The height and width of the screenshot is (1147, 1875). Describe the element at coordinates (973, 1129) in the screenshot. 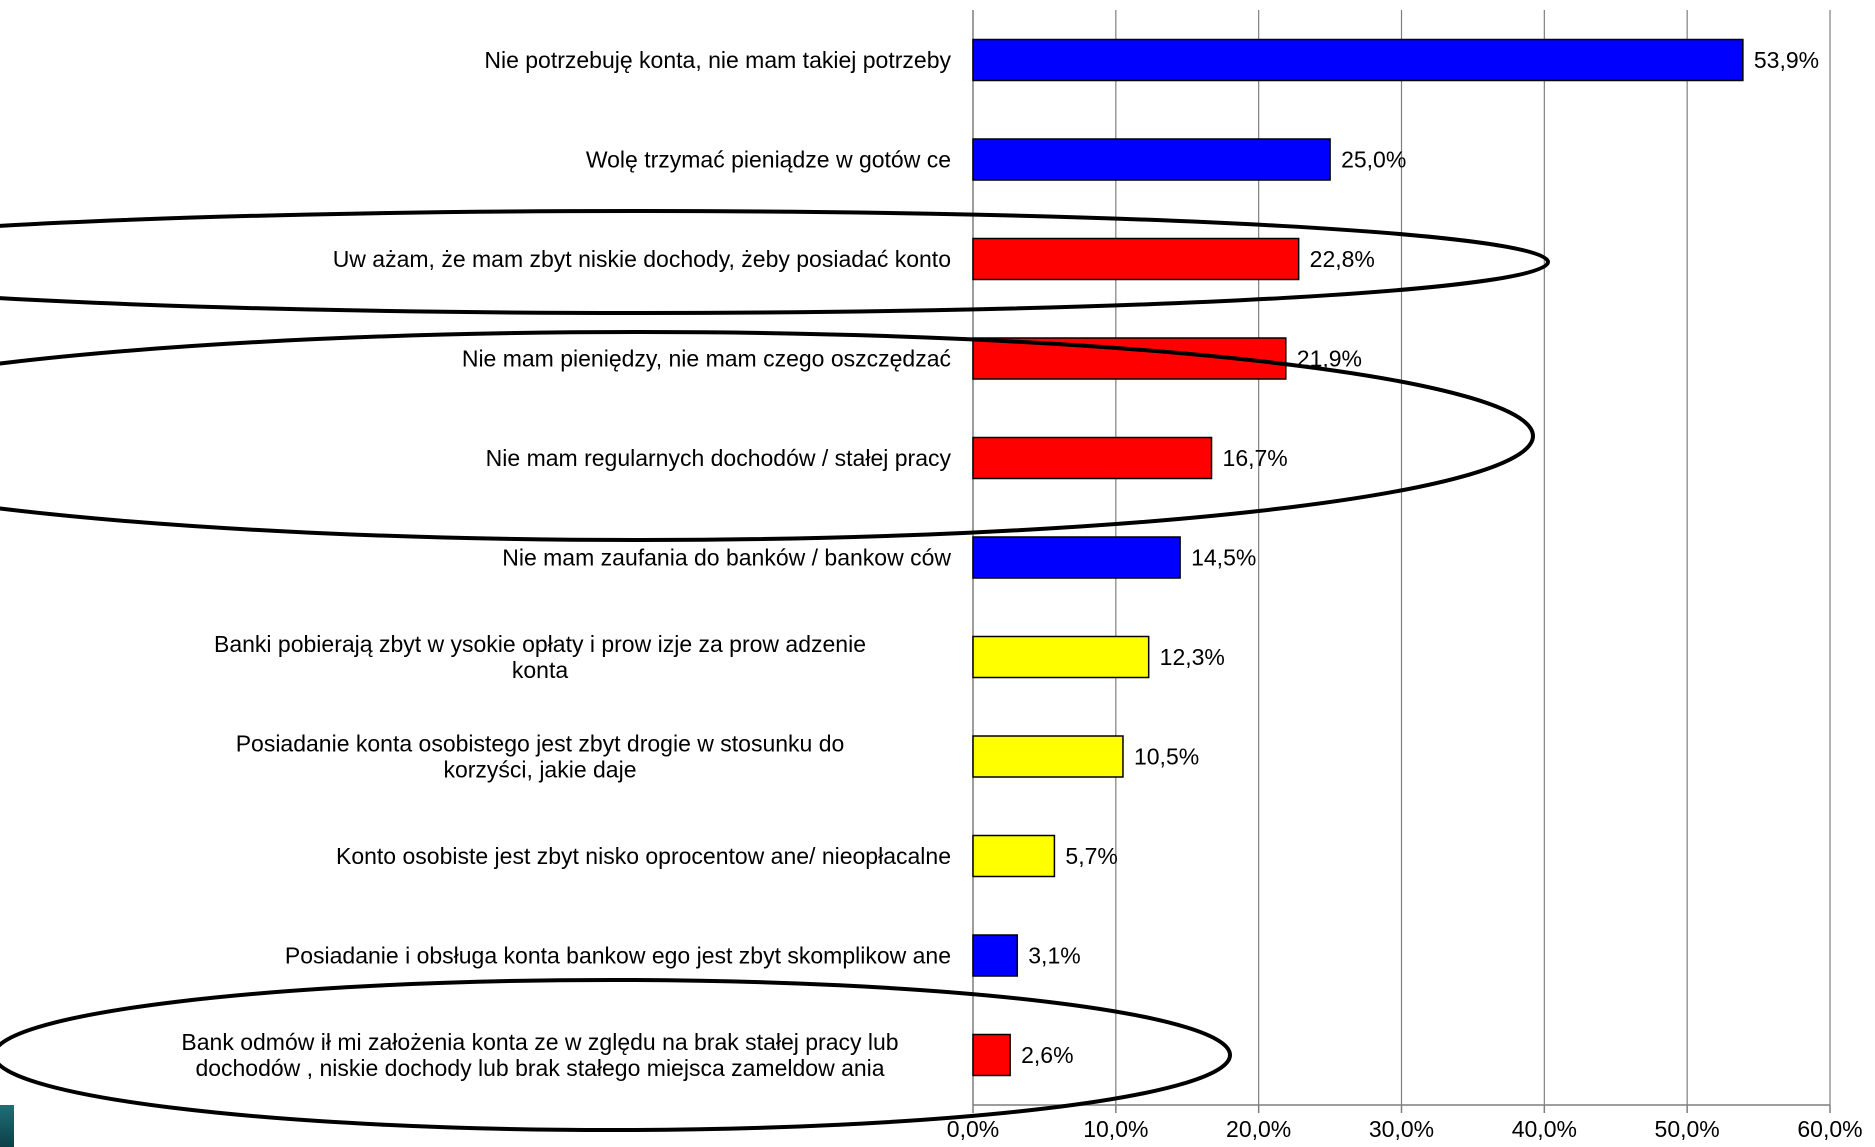

I see `x-tick-label: 0,0%` at that location.